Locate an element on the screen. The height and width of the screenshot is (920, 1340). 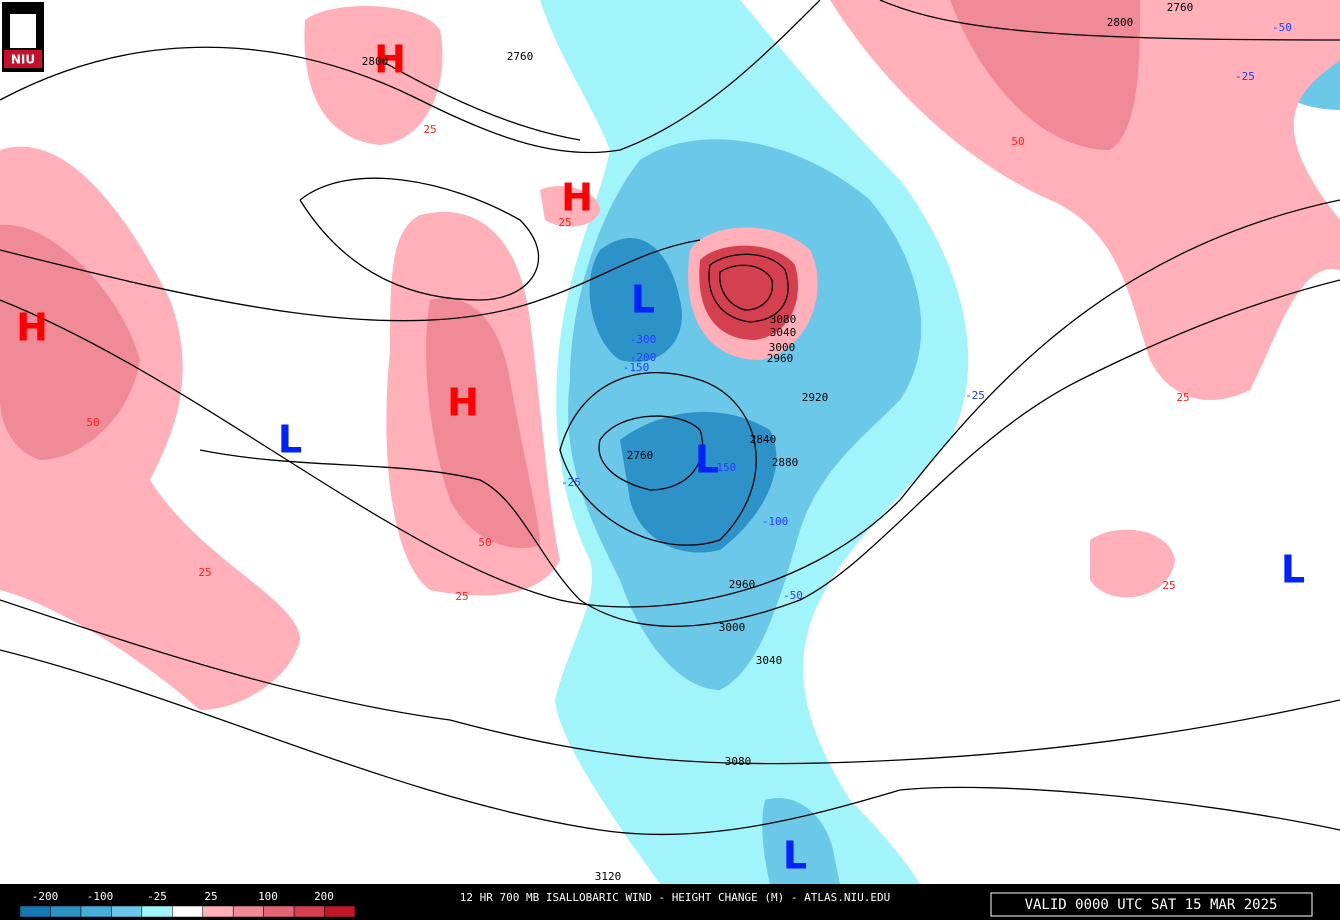
change-label: -300 is located at coordinates (643, 339).